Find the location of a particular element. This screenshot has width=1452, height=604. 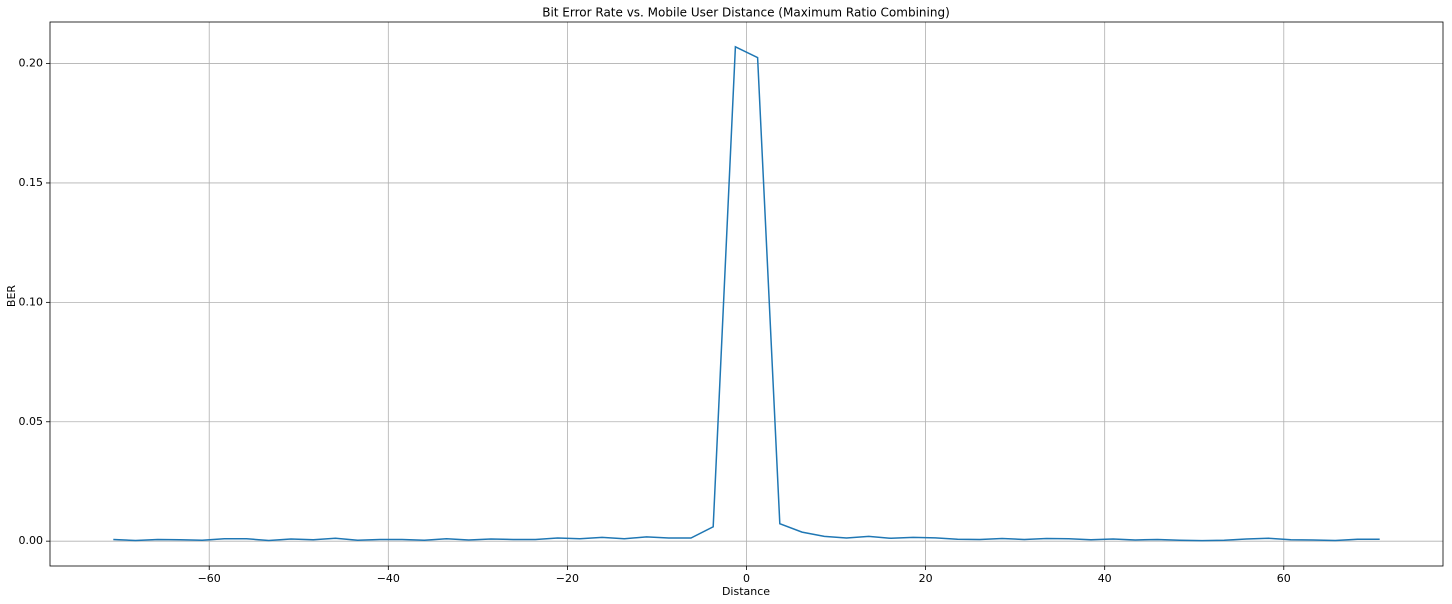

y-tick-label: 0.05 is located at coordinates (31, 421).